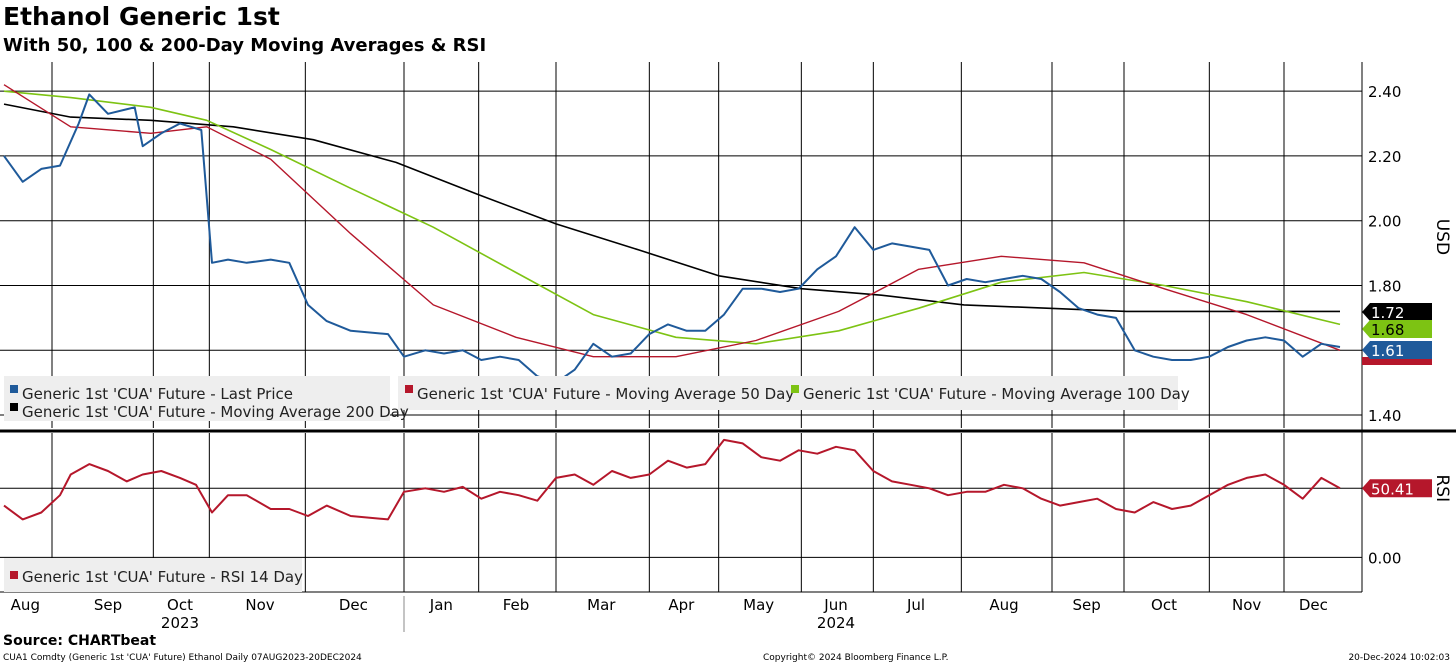 This screenshot has width=1456, height=666. Describe the element at coordinates (915, 605) in the screenshot. I see `x-month-label: Jul` at that location.